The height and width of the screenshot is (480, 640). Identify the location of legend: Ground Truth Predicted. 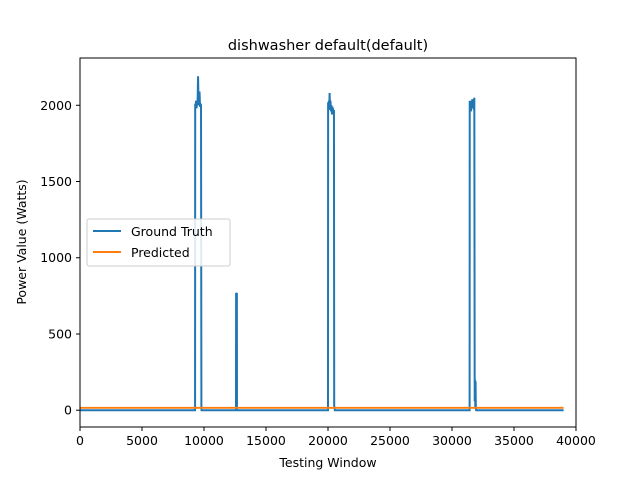
(158, 242).